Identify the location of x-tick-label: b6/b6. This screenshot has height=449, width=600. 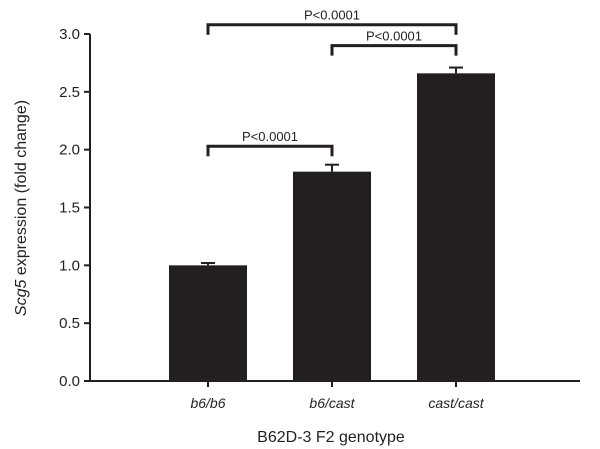
(207, 403).